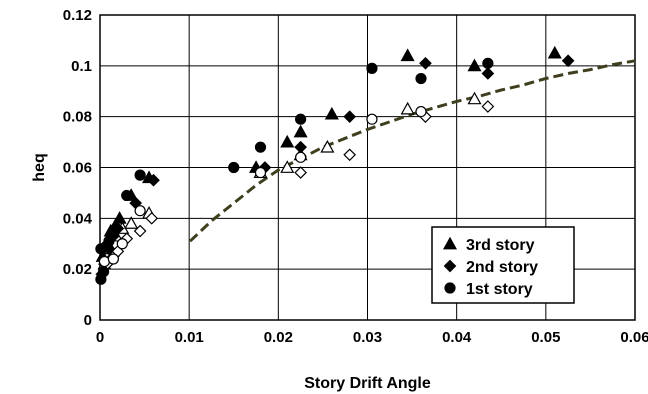  I want to click on legend: 3rd story 2nd story 1st story, so click(503, 265).